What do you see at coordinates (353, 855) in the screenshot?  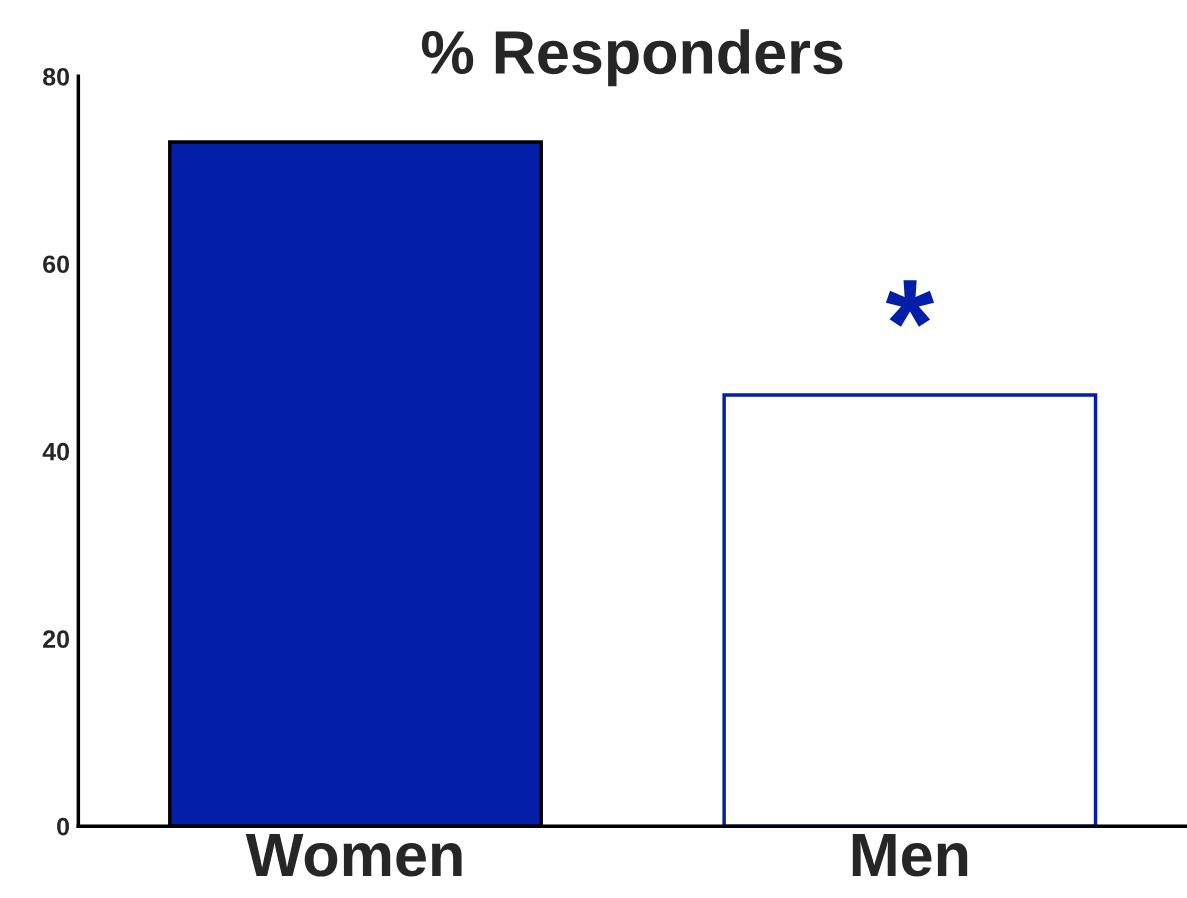 I see `x-tick-label: Women` at bounding box center [353, 855].